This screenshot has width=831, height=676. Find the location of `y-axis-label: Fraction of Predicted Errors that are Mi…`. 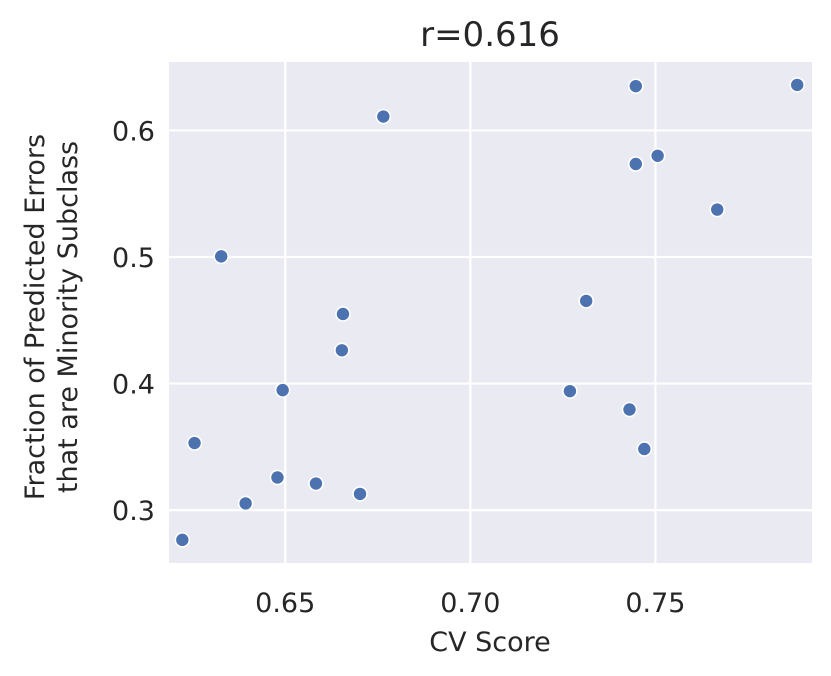

y-axis-label: Fraction of Predicted Errors that are Mi… is located at coordinates (52, 317).